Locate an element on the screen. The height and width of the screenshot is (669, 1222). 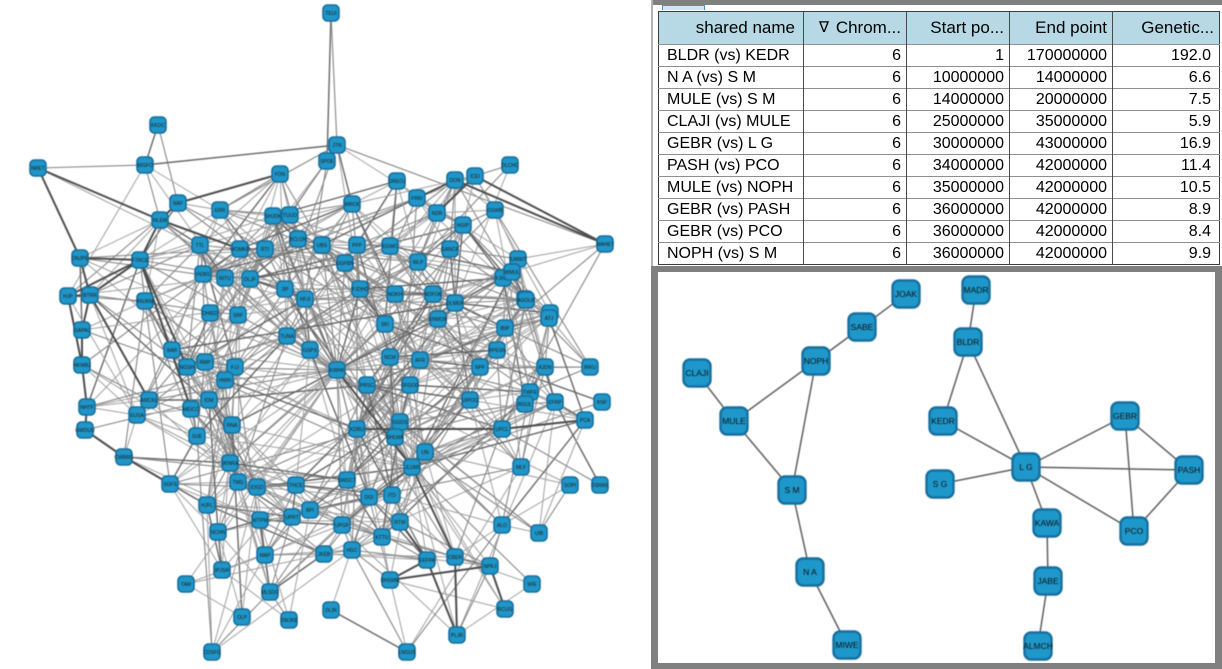
svg-text: HJP is located at coordinates (68, 297).